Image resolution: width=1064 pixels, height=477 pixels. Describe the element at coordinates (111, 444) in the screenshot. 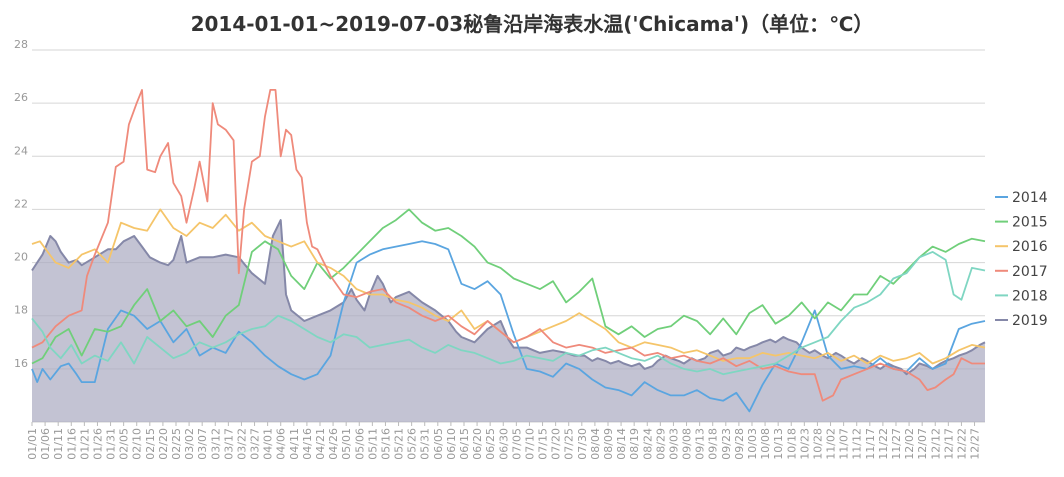

I see `x-tick-label: 01/31` at that location.